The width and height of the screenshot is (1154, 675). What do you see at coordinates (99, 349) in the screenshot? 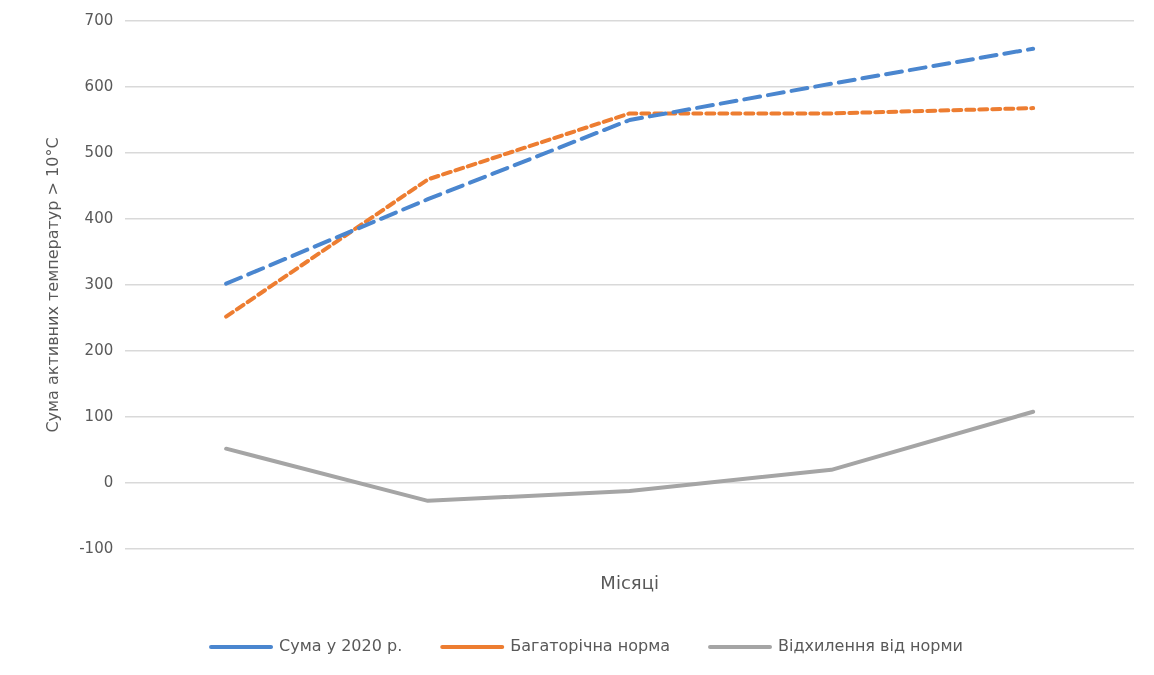
I see `y-tick-label: 200` at bounding box center [99, 349].